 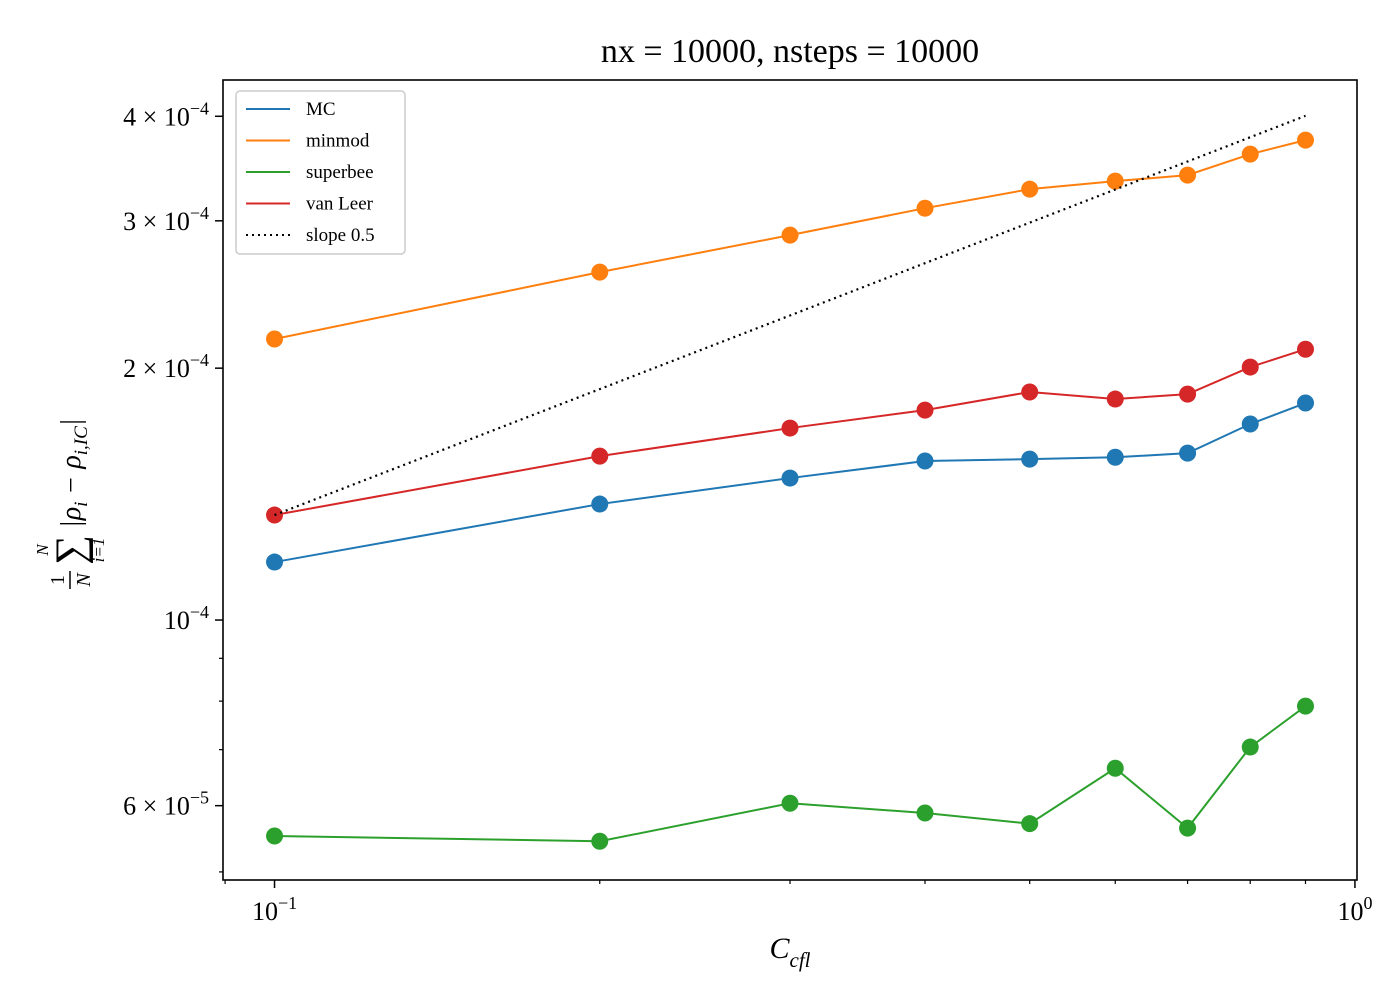 I want to click on chart-title: nx = 10000, nsteps = 10000, so click(x=790, y=51).